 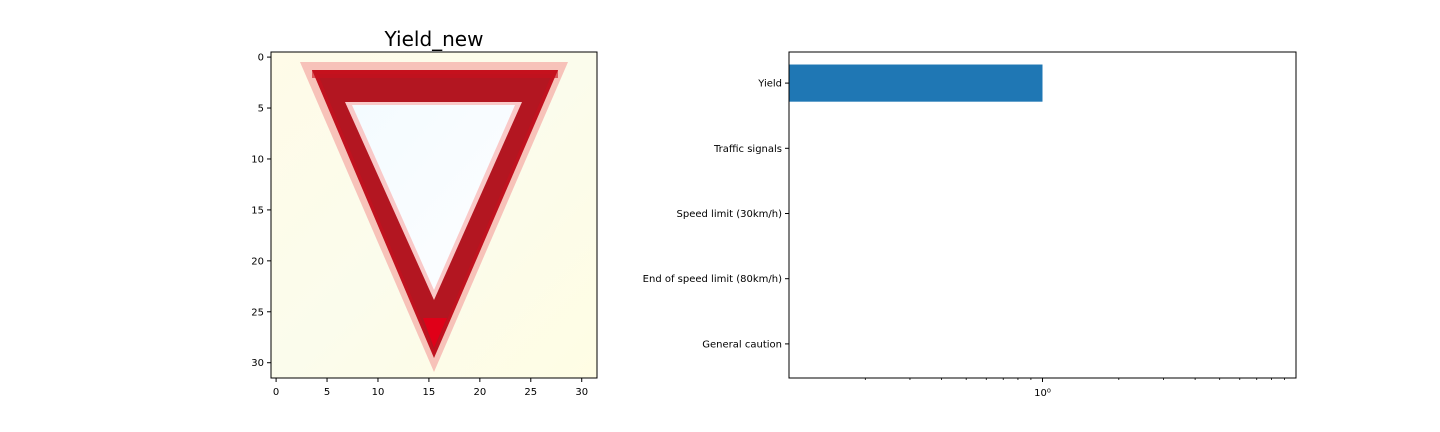 What do you see at coordinates (434, 39) in the screenshot?
I see `image-title: Yield_new` at bounding box center [434, 39].